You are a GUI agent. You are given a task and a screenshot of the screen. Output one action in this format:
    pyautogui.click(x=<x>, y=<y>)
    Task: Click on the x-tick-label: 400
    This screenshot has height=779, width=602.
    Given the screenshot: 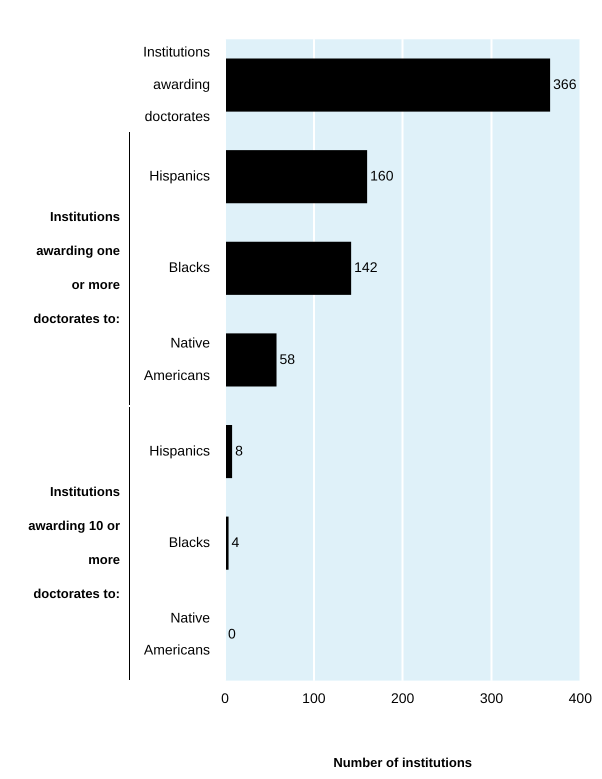 What is the action you would take?
    pyautogui.click(x=580, y=698)
    